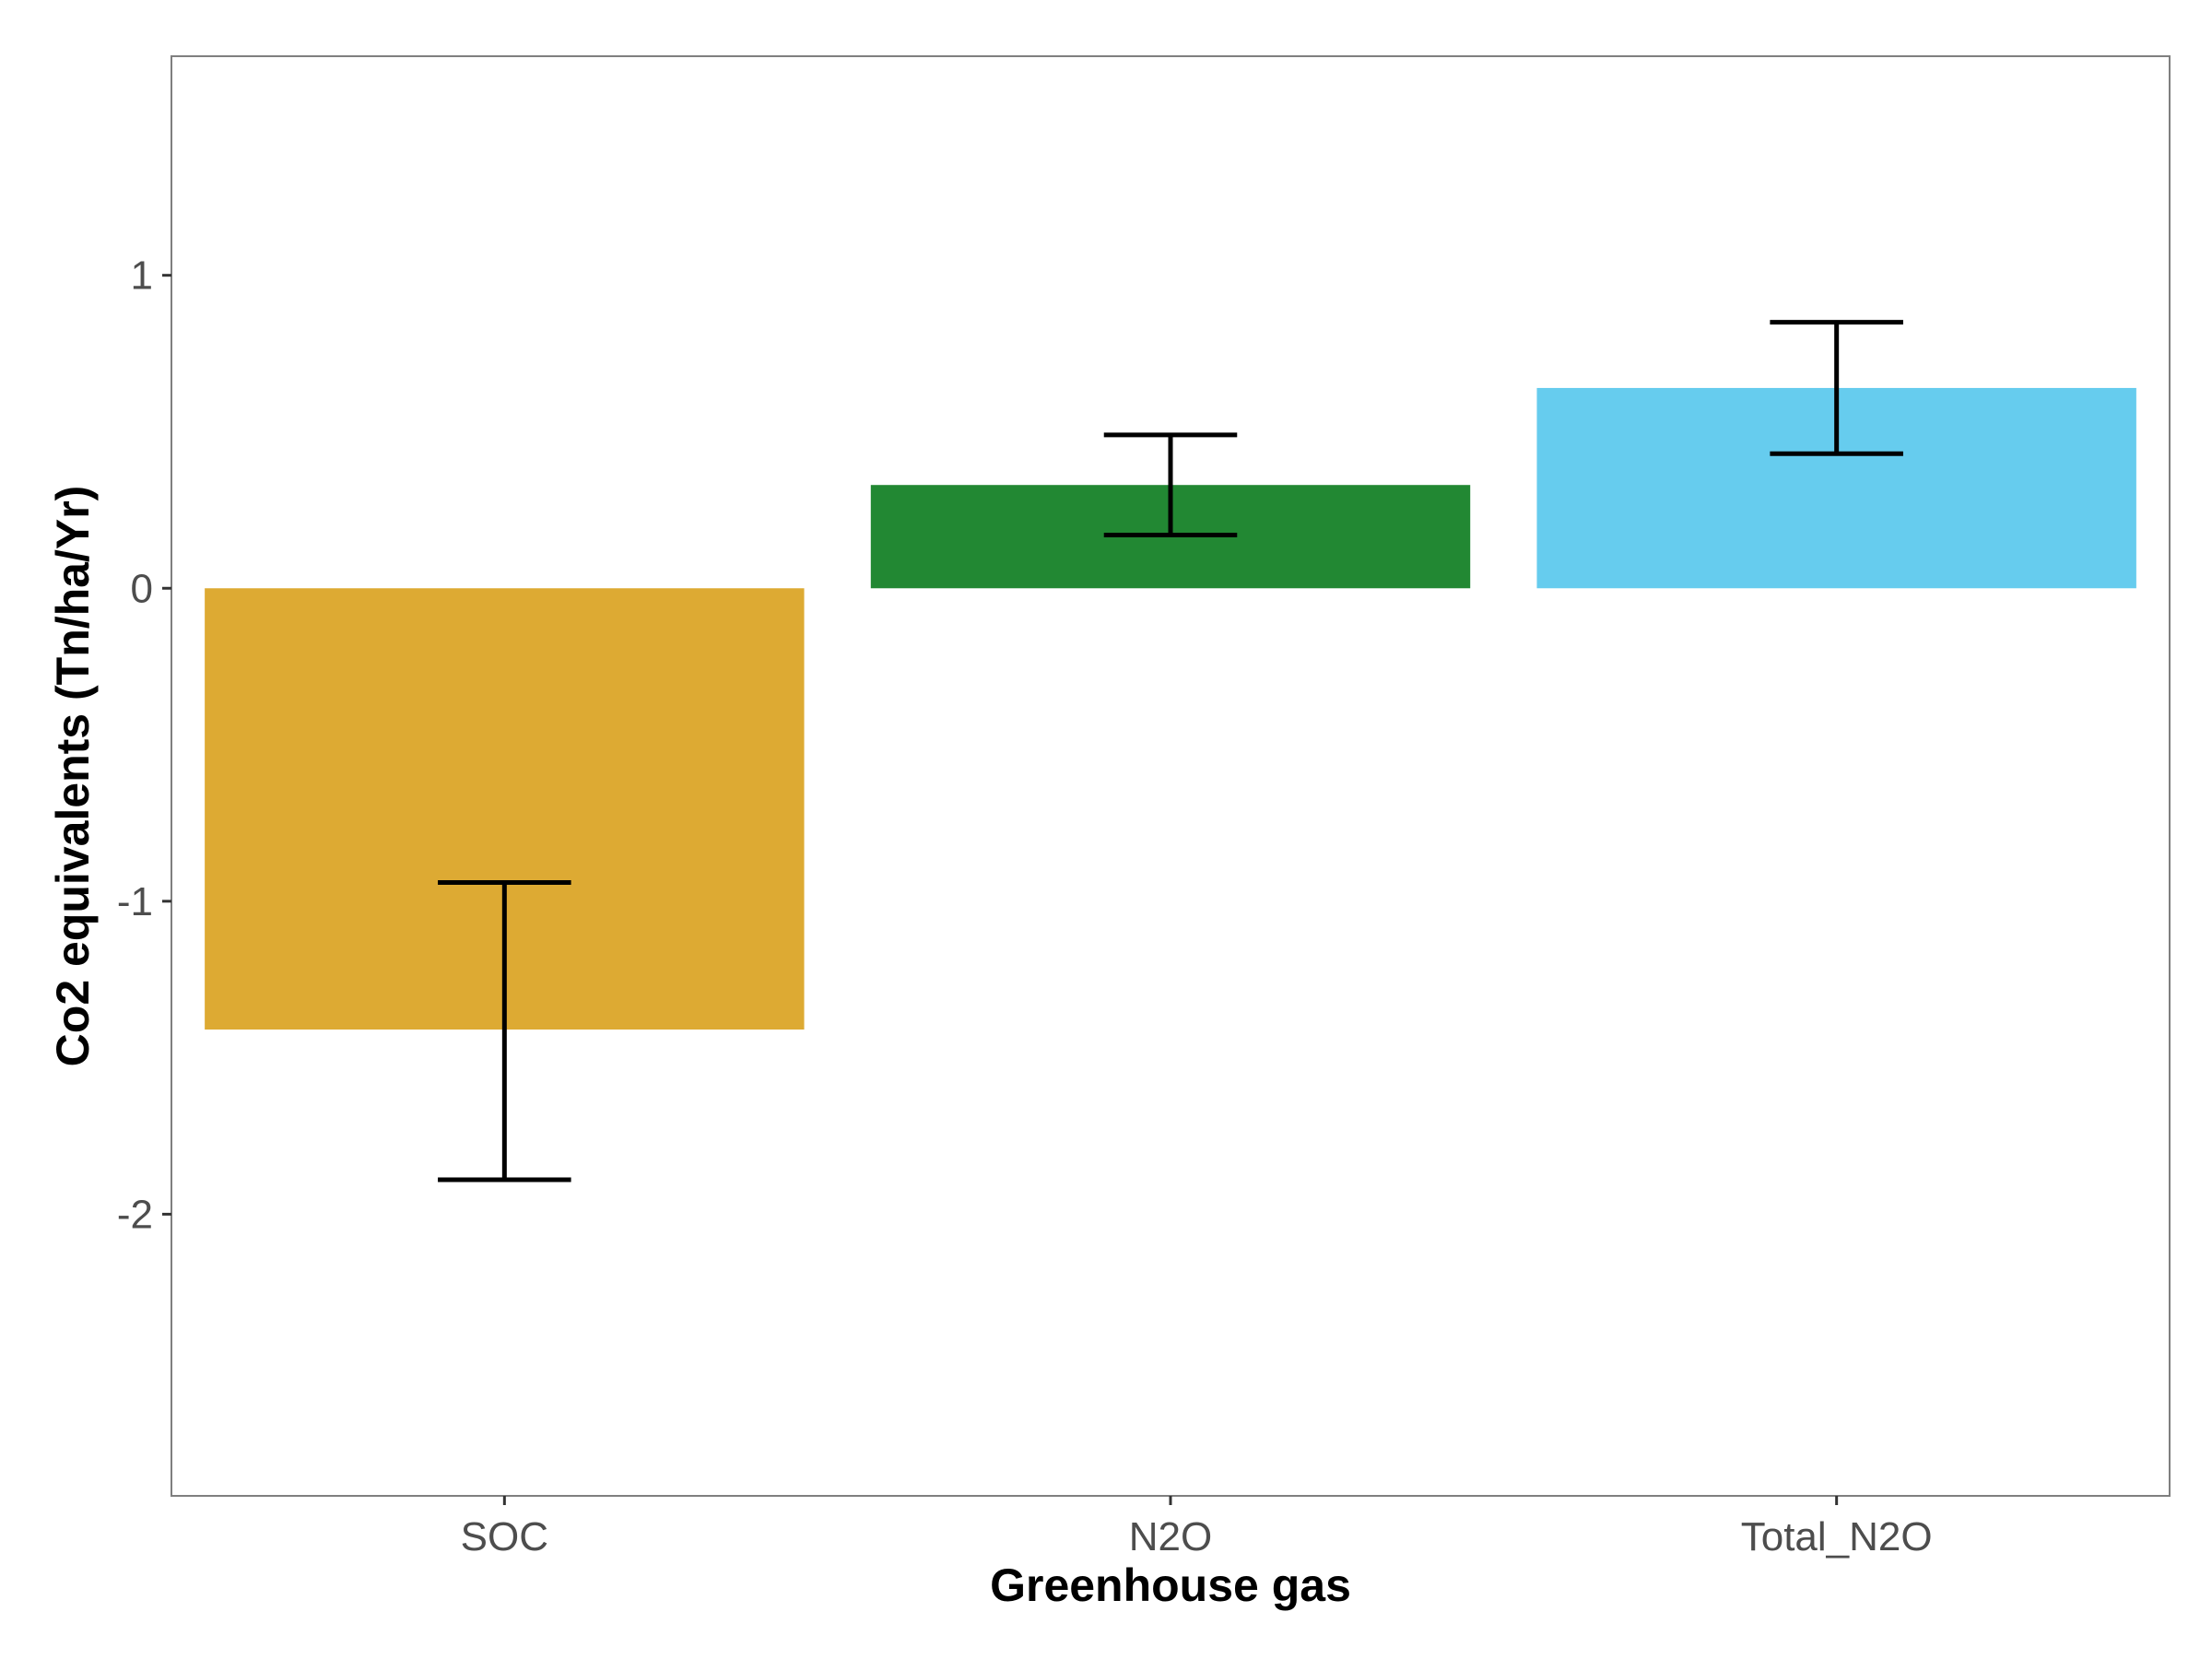 Image resolution: width=2212 pixels, height=1659 pixels. I want to click on y-axis: -2 -1 0 1, so click(144, 745).